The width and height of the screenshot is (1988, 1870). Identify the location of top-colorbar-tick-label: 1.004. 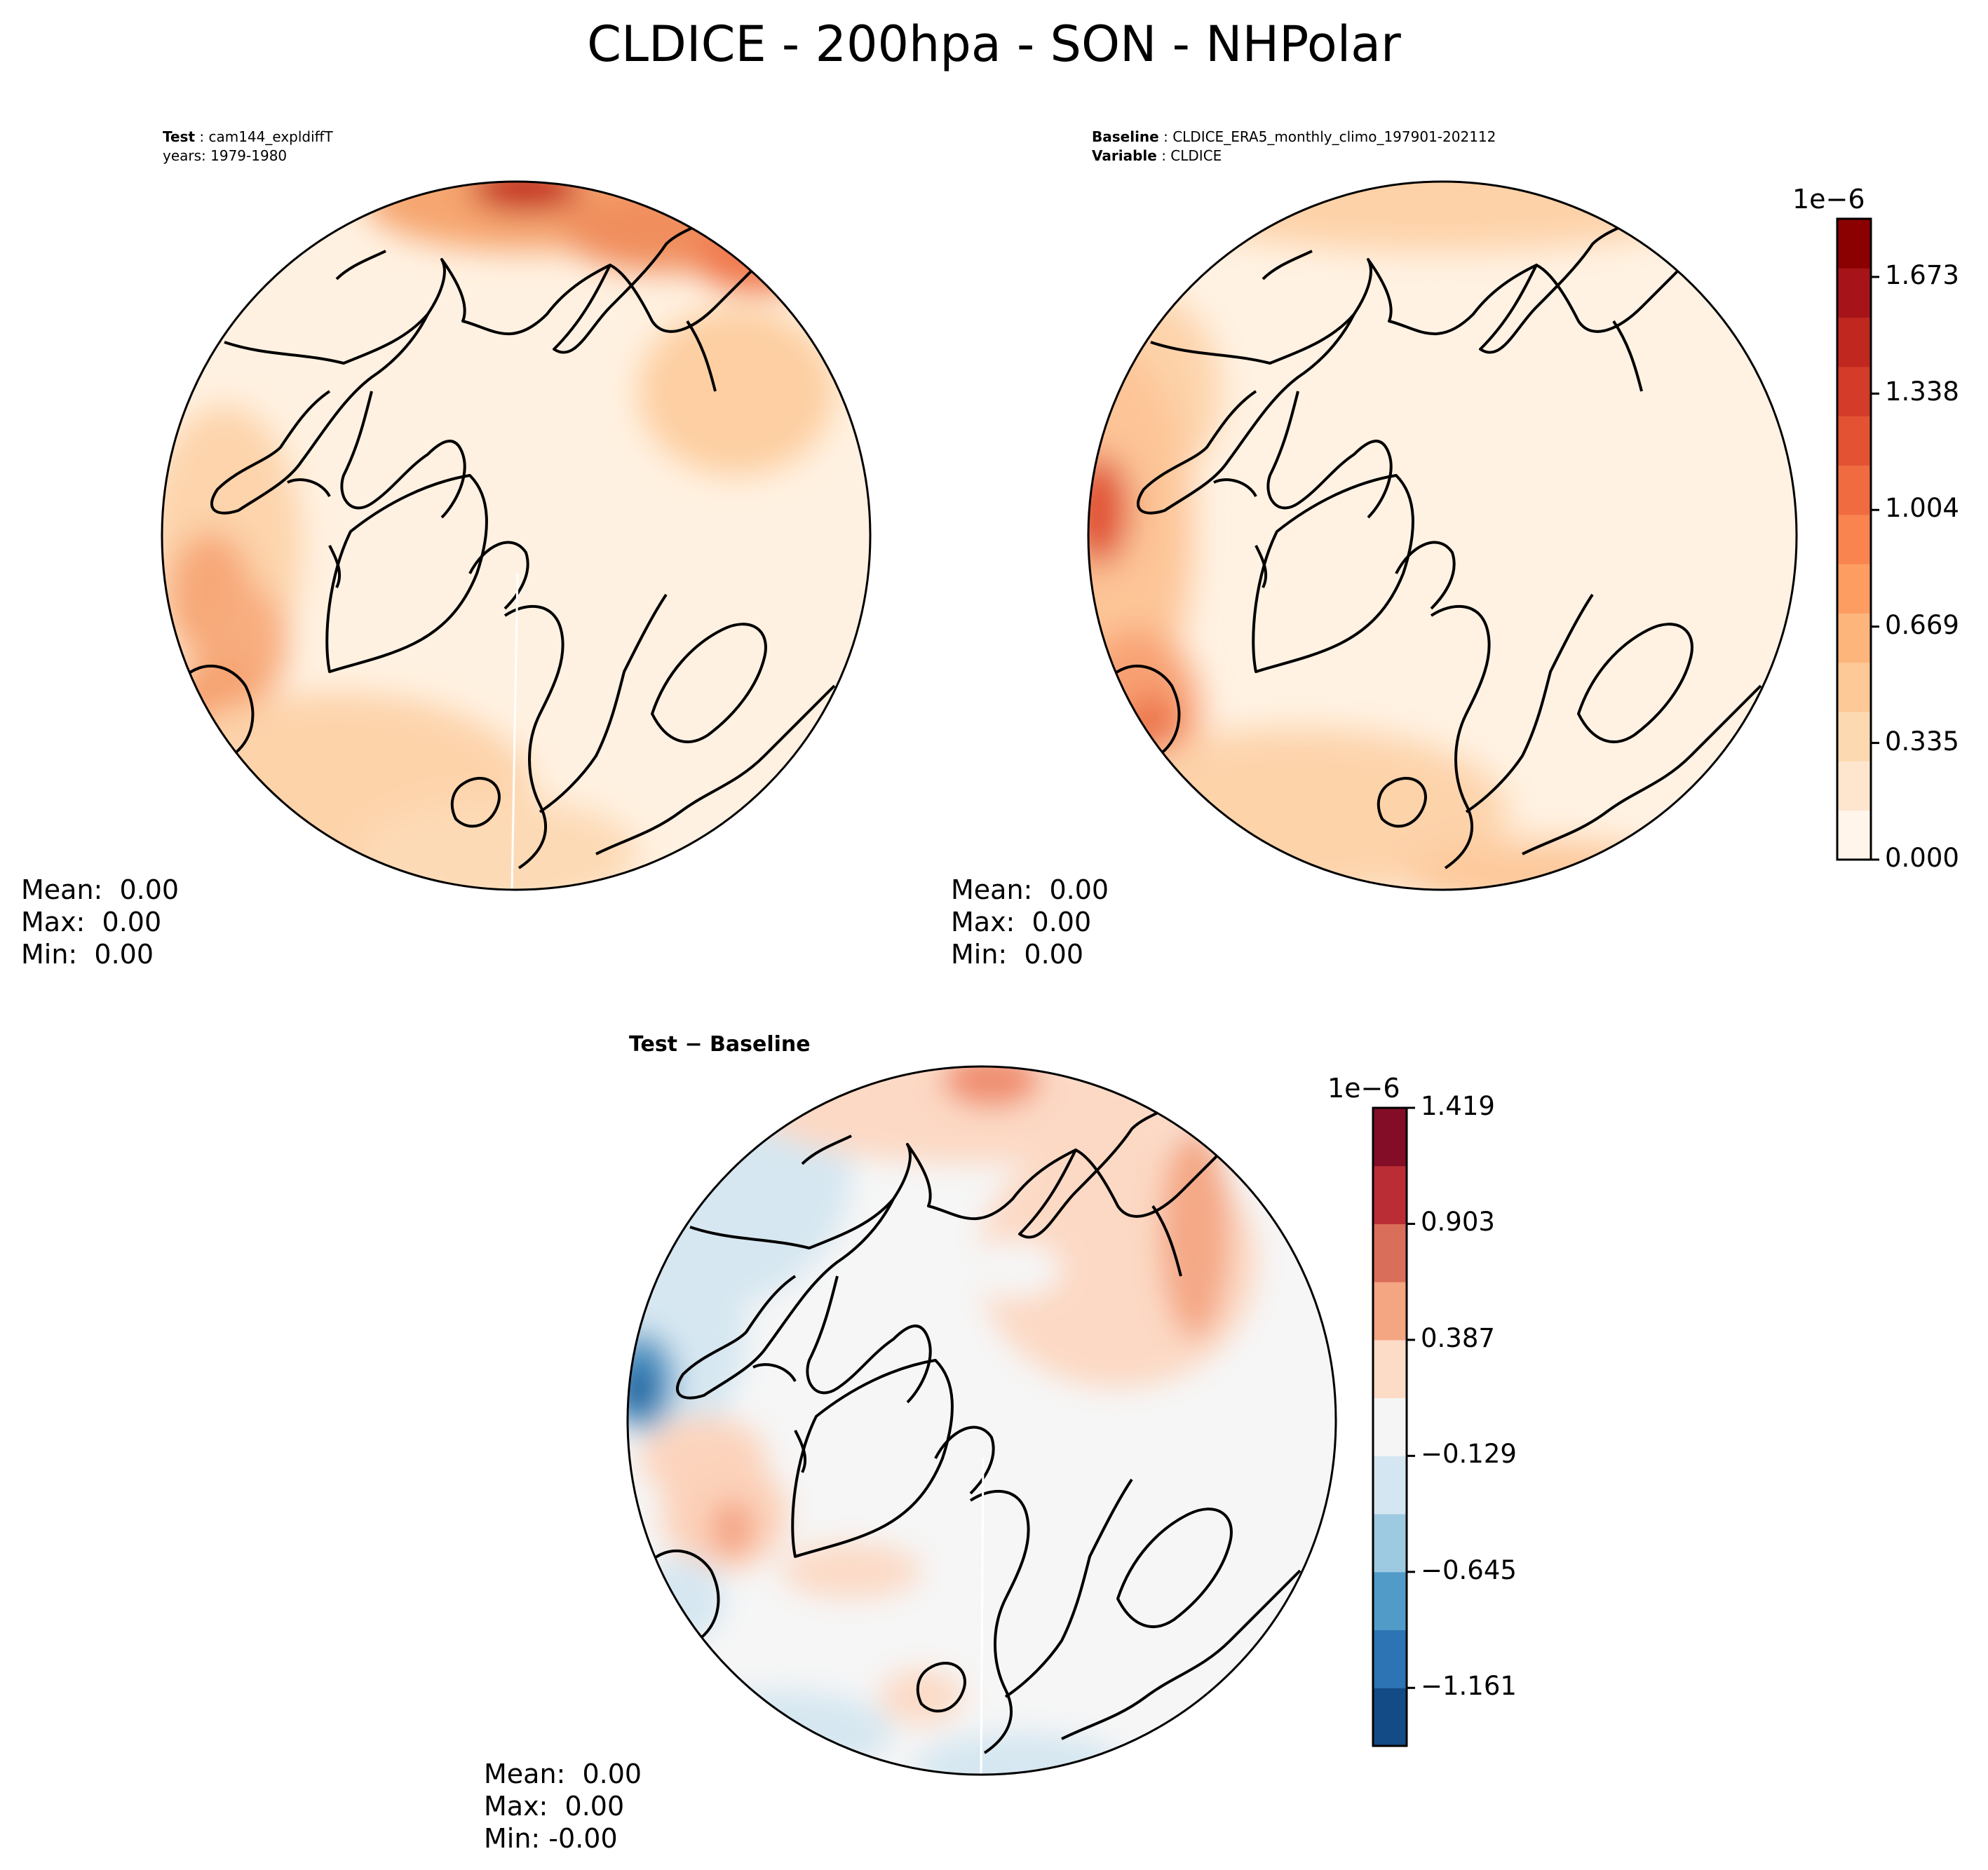
(1922, 508).